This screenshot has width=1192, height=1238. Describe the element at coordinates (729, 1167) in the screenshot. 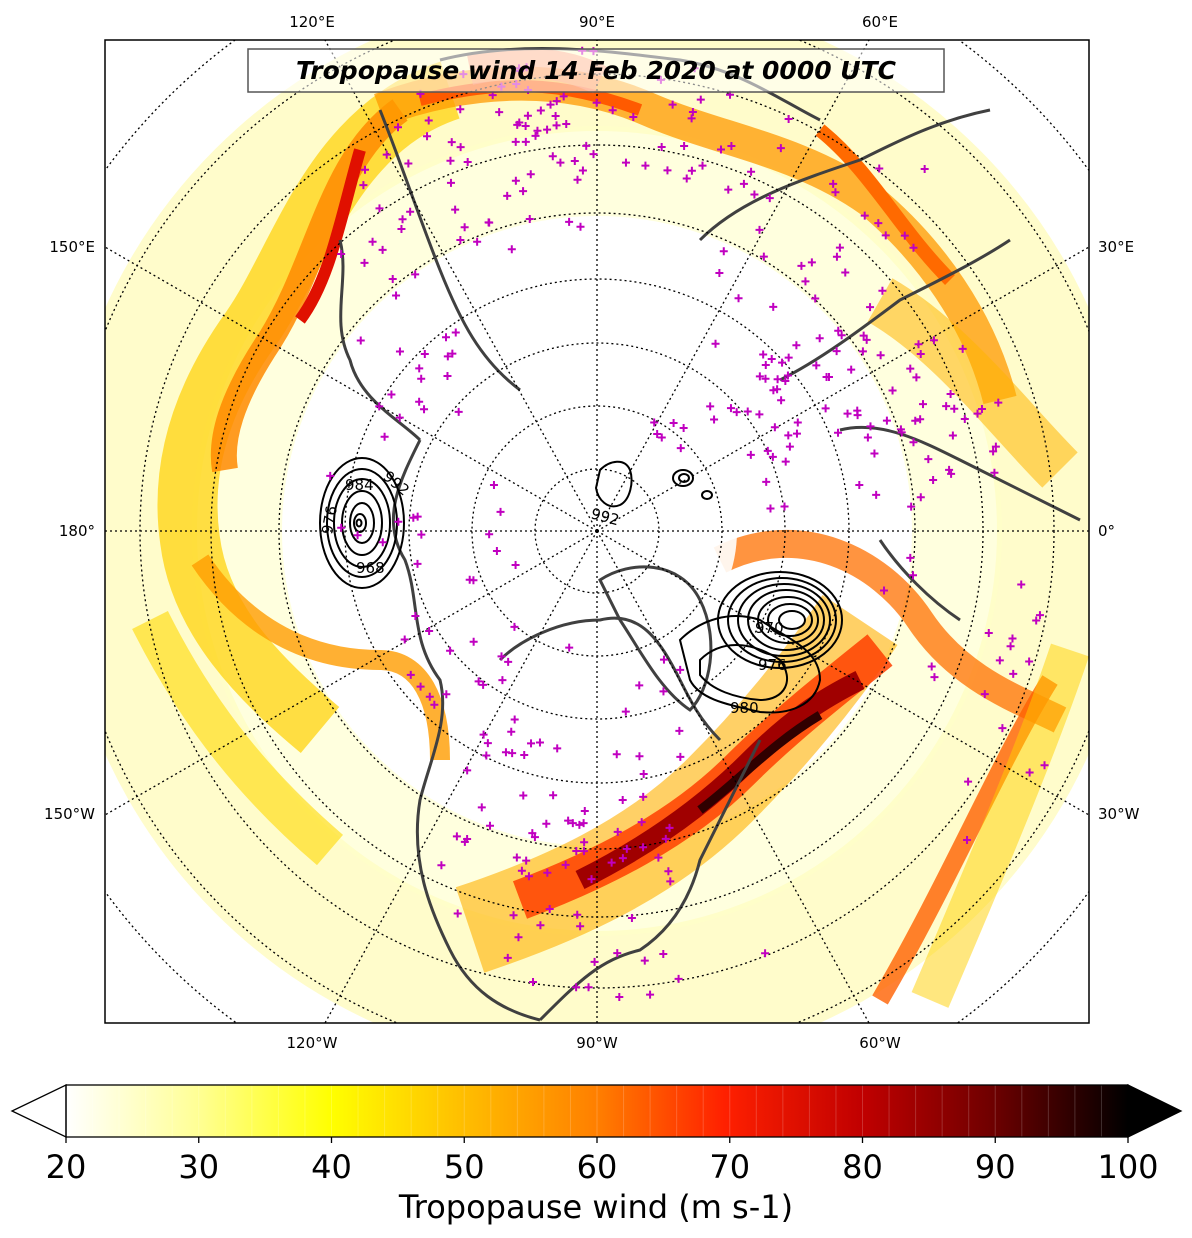

I see `colorbar-tick-label: 70` at that location.